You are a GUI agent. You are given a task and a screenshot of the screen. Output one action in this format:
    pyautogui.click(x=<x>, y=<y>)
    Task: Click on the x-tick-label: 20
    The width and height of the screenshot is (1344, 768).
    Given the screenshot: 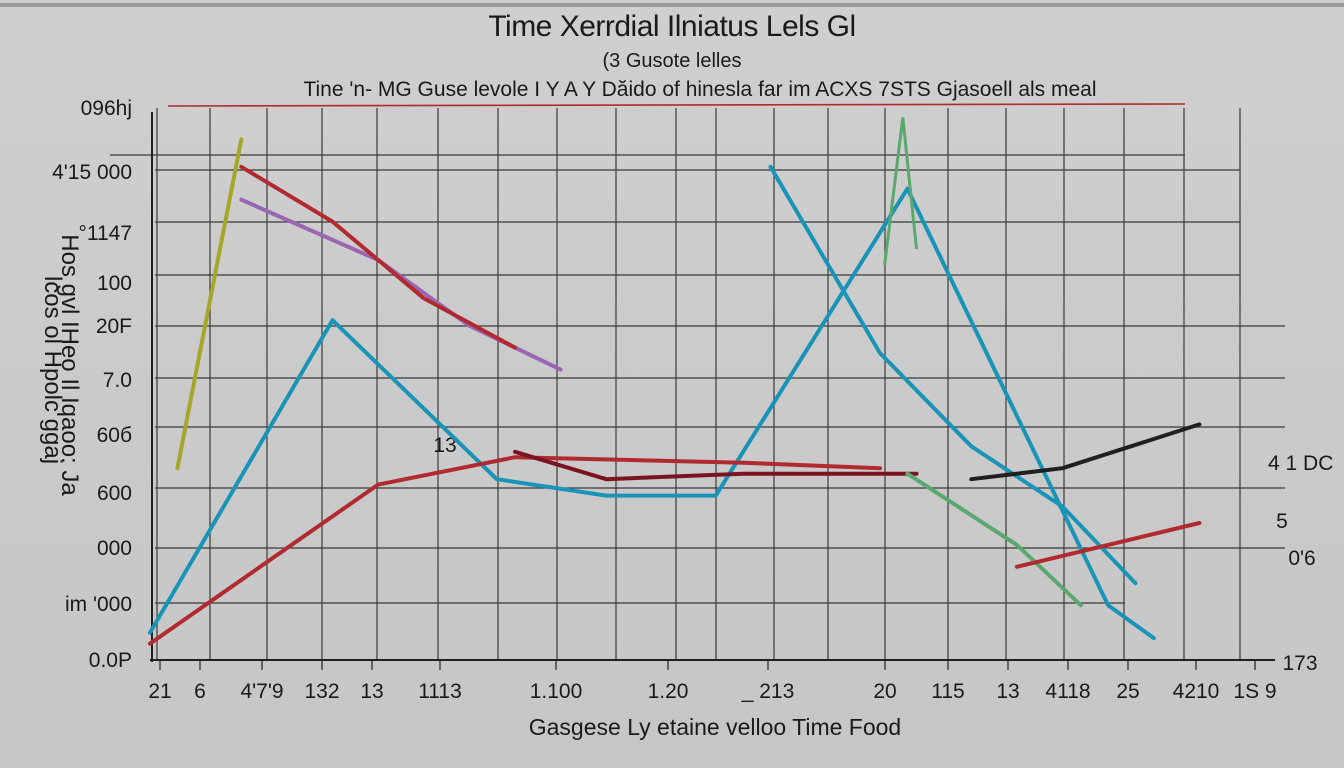 What is the action you would take?
    pyautogui.click(x=884, y=691)
    